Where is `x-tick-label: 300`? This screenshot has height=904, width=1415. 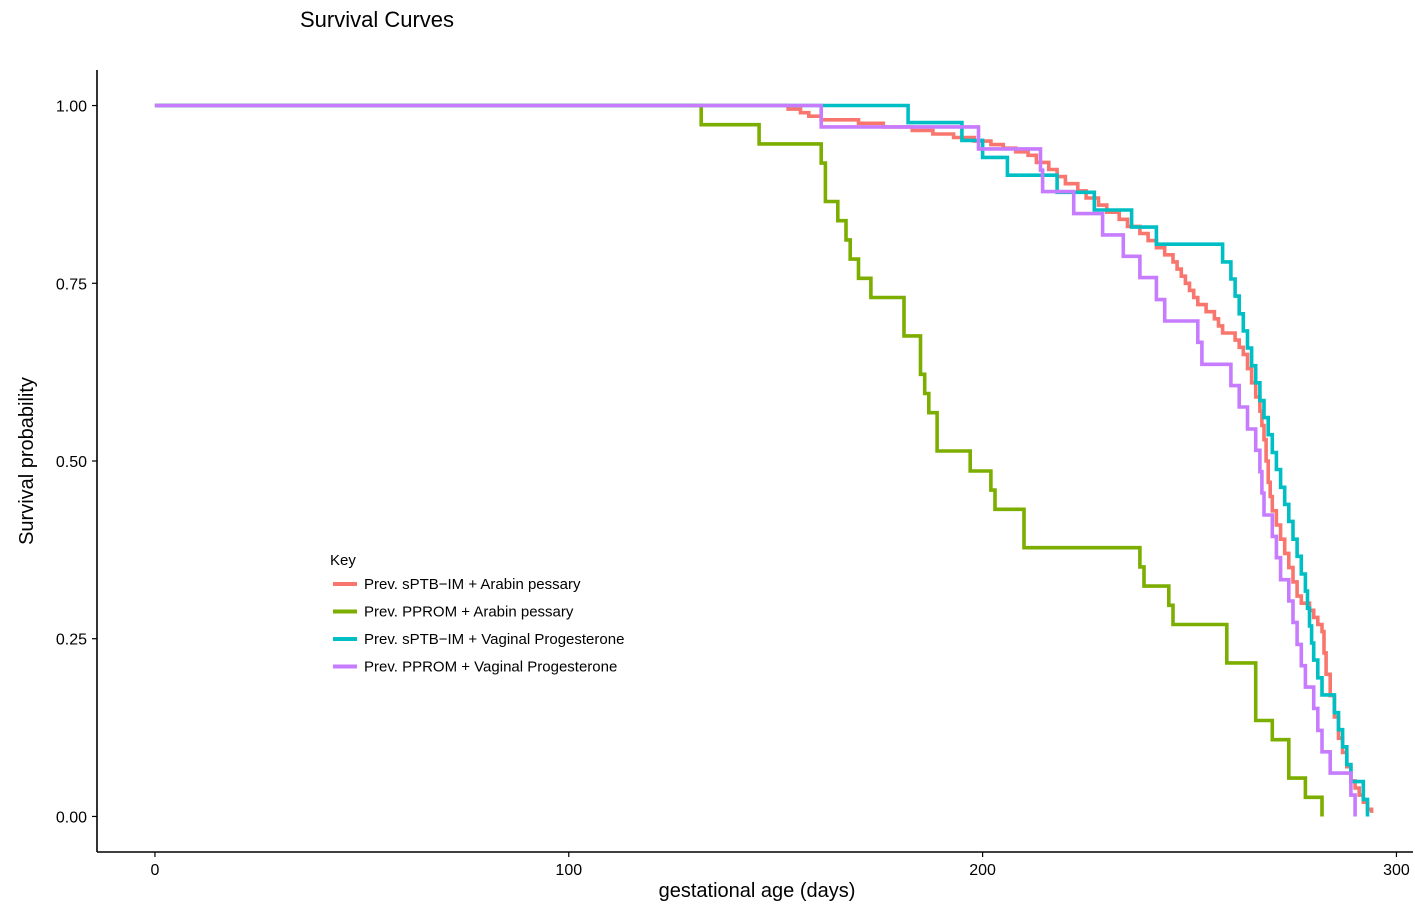
x-tick-label: 300 is located at coordinates (1396, 870).